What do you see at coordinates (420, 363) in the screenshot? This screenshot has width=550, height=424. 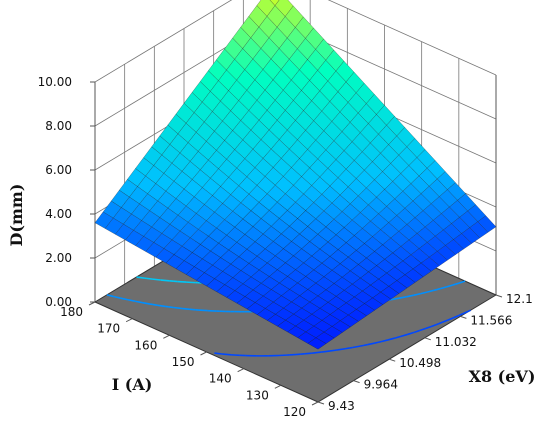 I see `y-tick-label: 10.498` at bounding box center [420, 363].